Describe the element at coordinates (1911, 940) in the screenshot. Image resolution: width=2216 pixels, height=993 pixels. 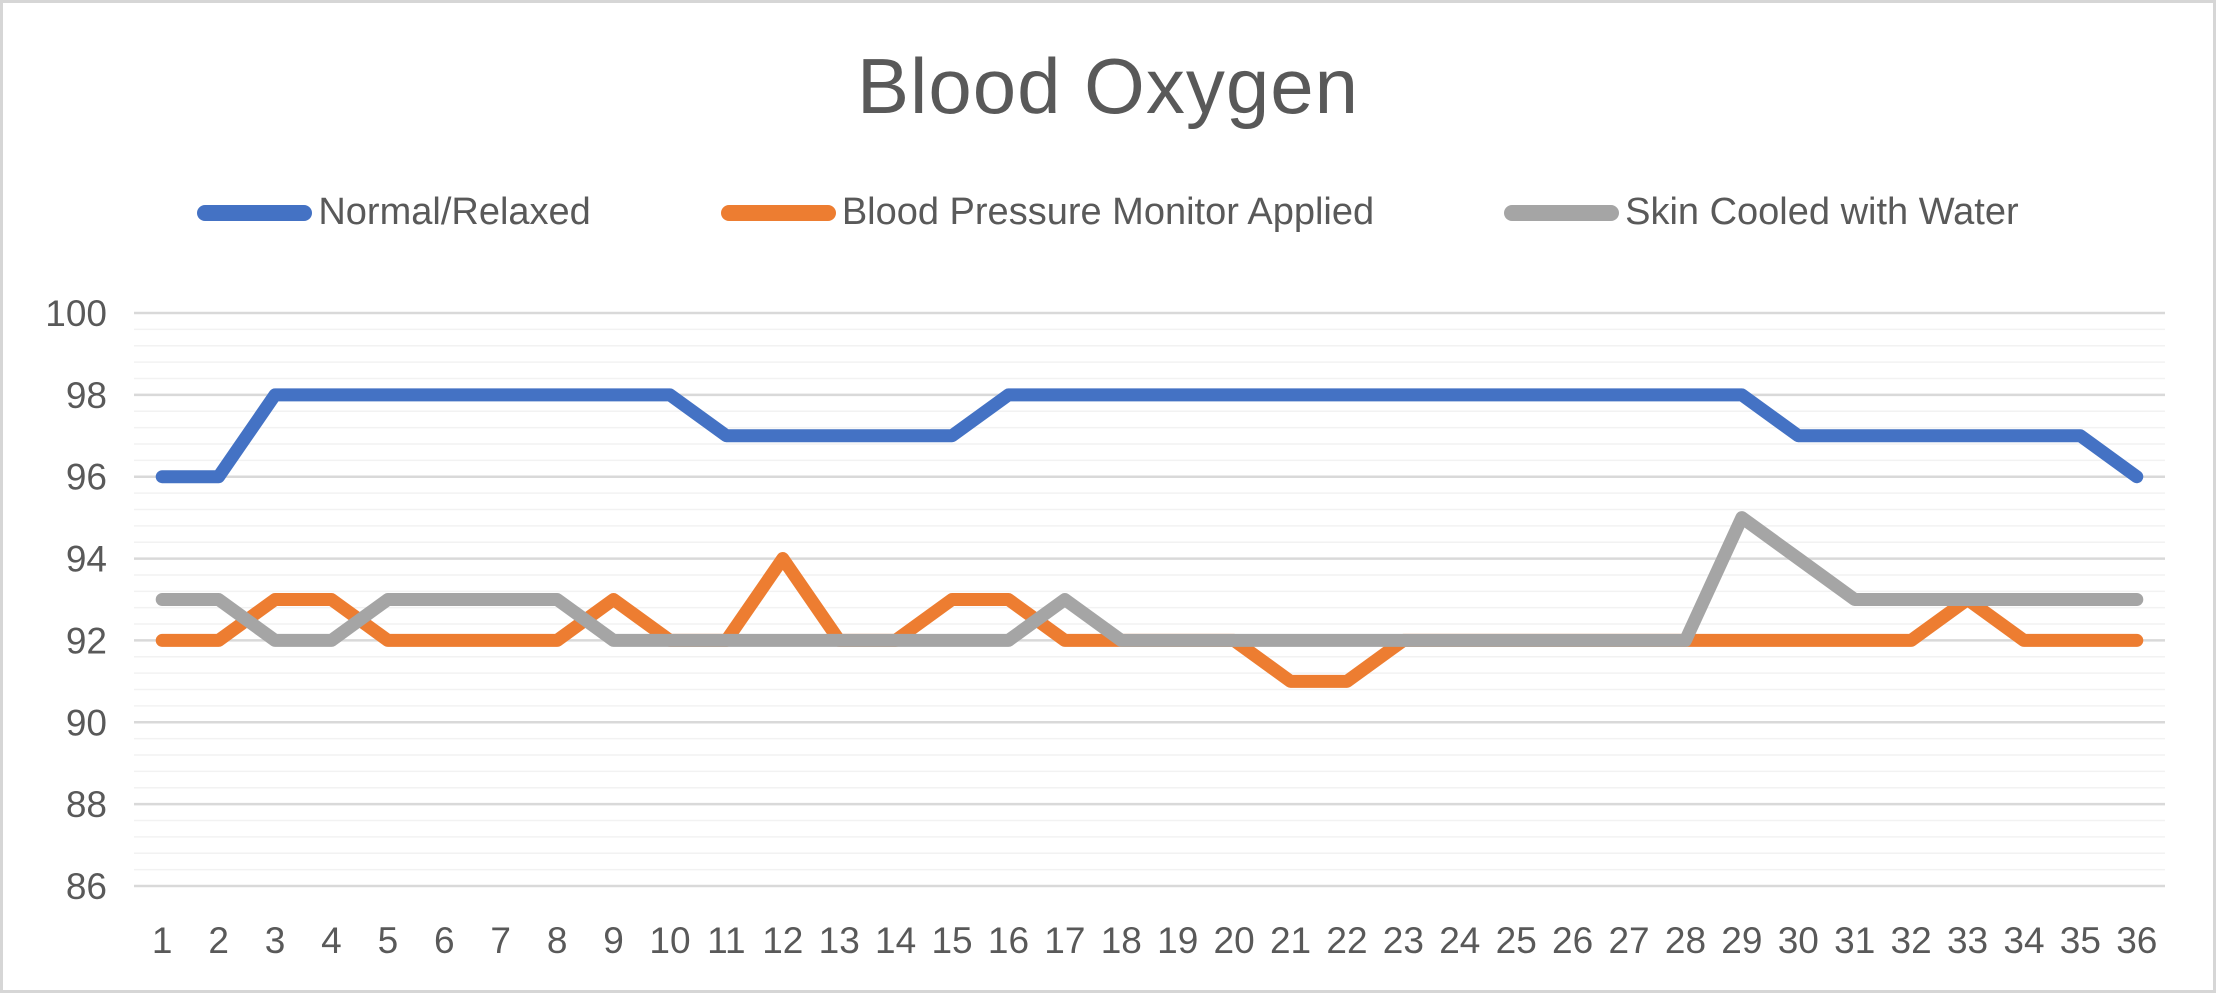
I see `x-axis-tick-label: 32` at that location.